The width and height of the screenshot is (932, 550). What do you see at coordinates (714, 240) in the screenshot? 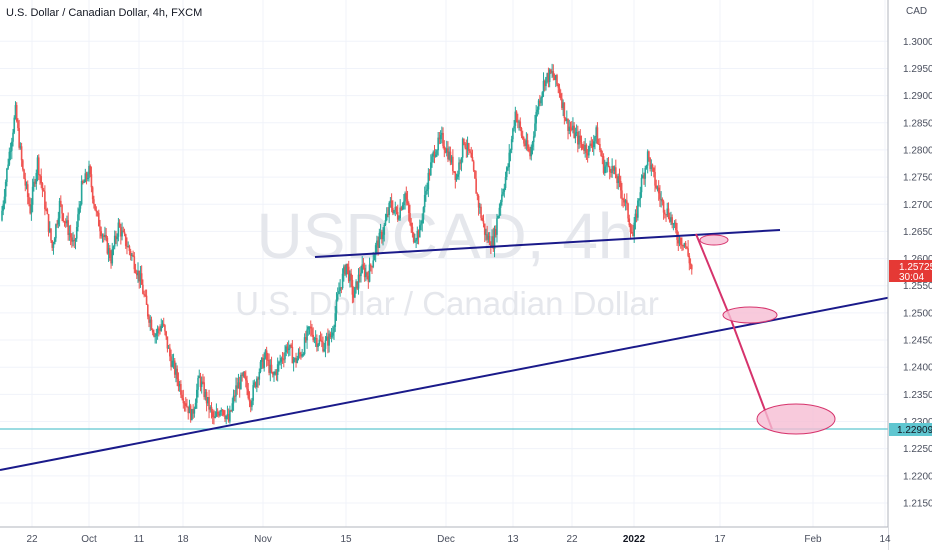
I see `target-ellipse-small` at bounding box center [714, 240].